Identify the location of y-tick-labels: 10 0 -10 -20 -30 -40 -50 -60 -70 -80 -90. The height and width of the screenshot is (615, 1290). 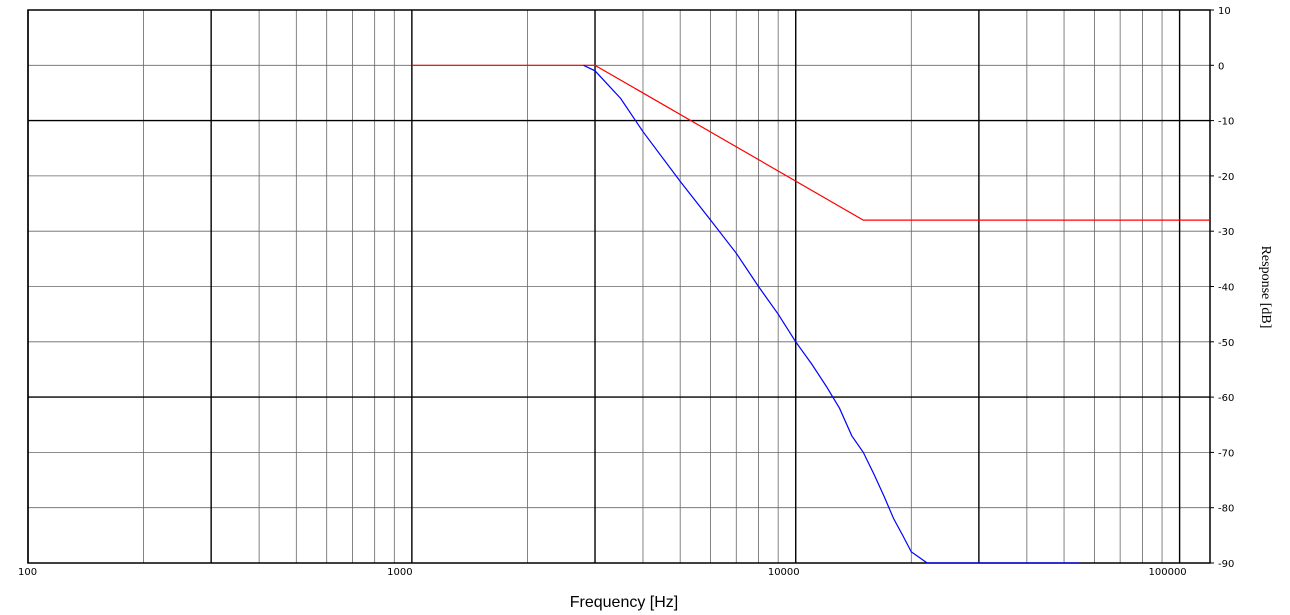
(1226, 288).